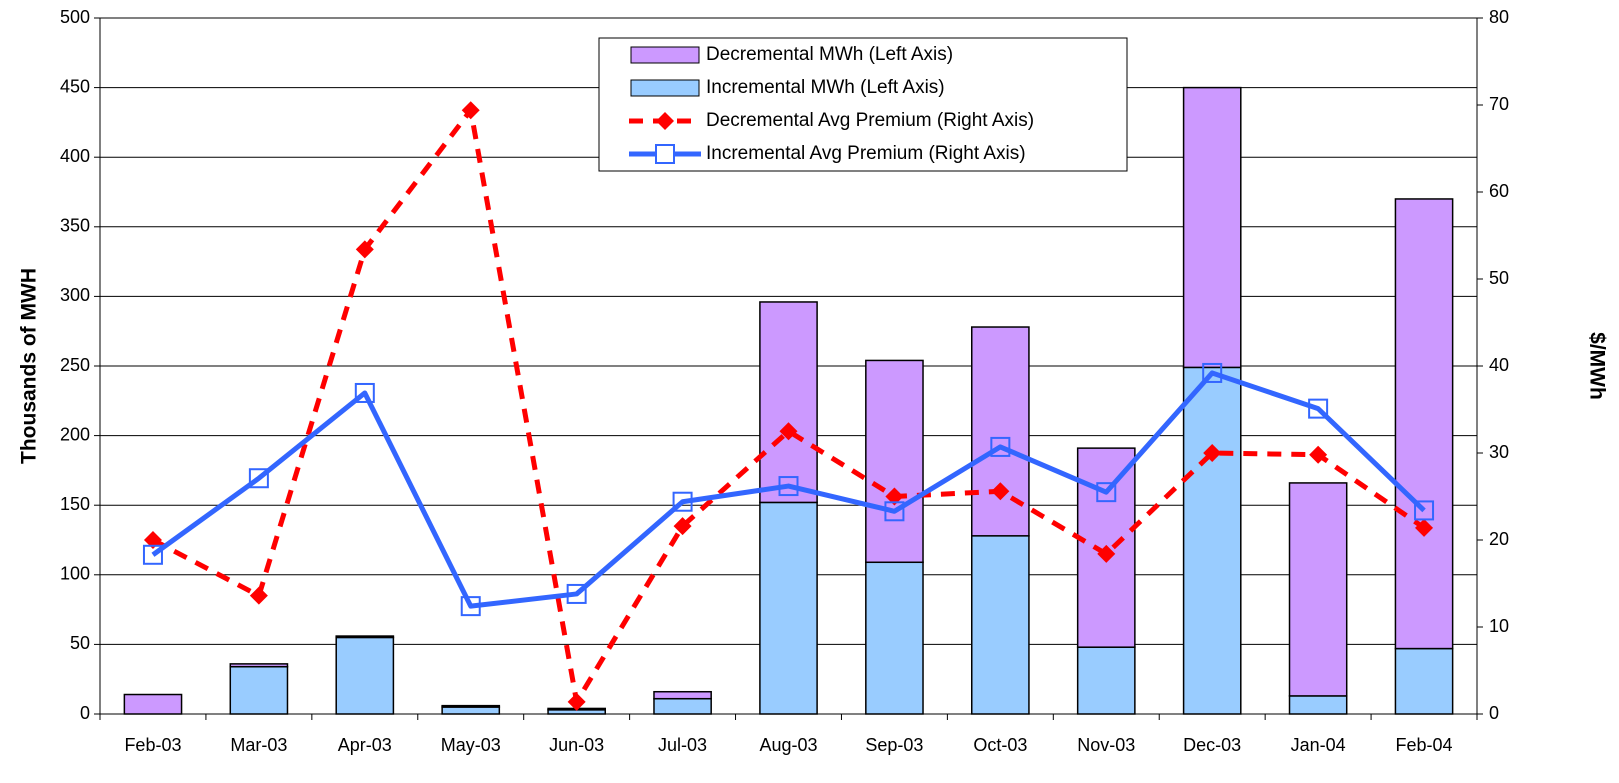 This screenshot has height=783, width=1619. Describe the element at coordinates (1000, 745) in the screenshot. I see `x-tick-label: Oct-03` at that location.